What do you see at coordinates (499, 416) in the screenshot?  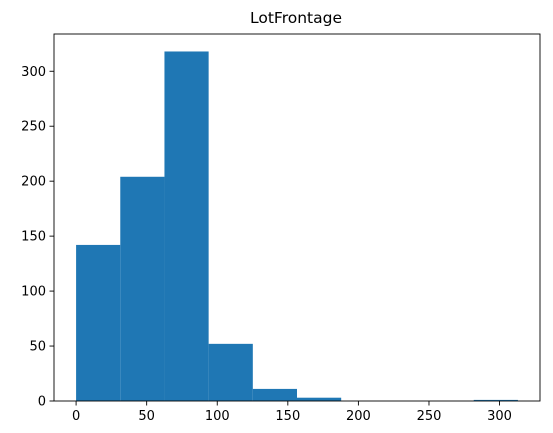 I see `x-tick-label: 300` at bounding box center [499, 416].